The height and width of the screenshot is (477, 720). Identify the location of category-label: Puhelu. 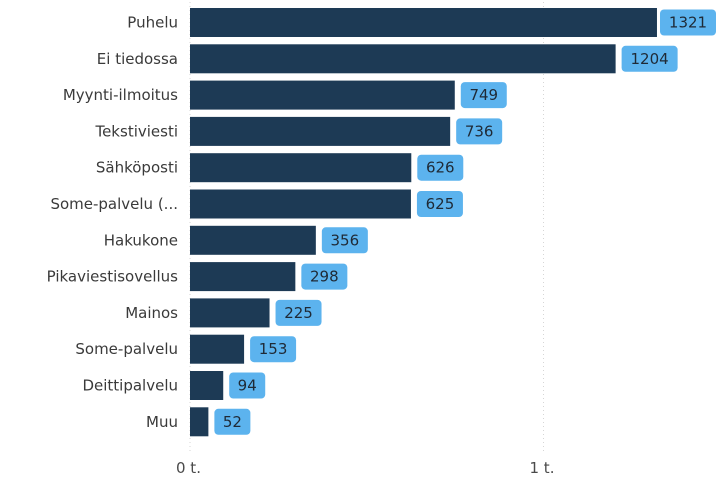
(152, 23).